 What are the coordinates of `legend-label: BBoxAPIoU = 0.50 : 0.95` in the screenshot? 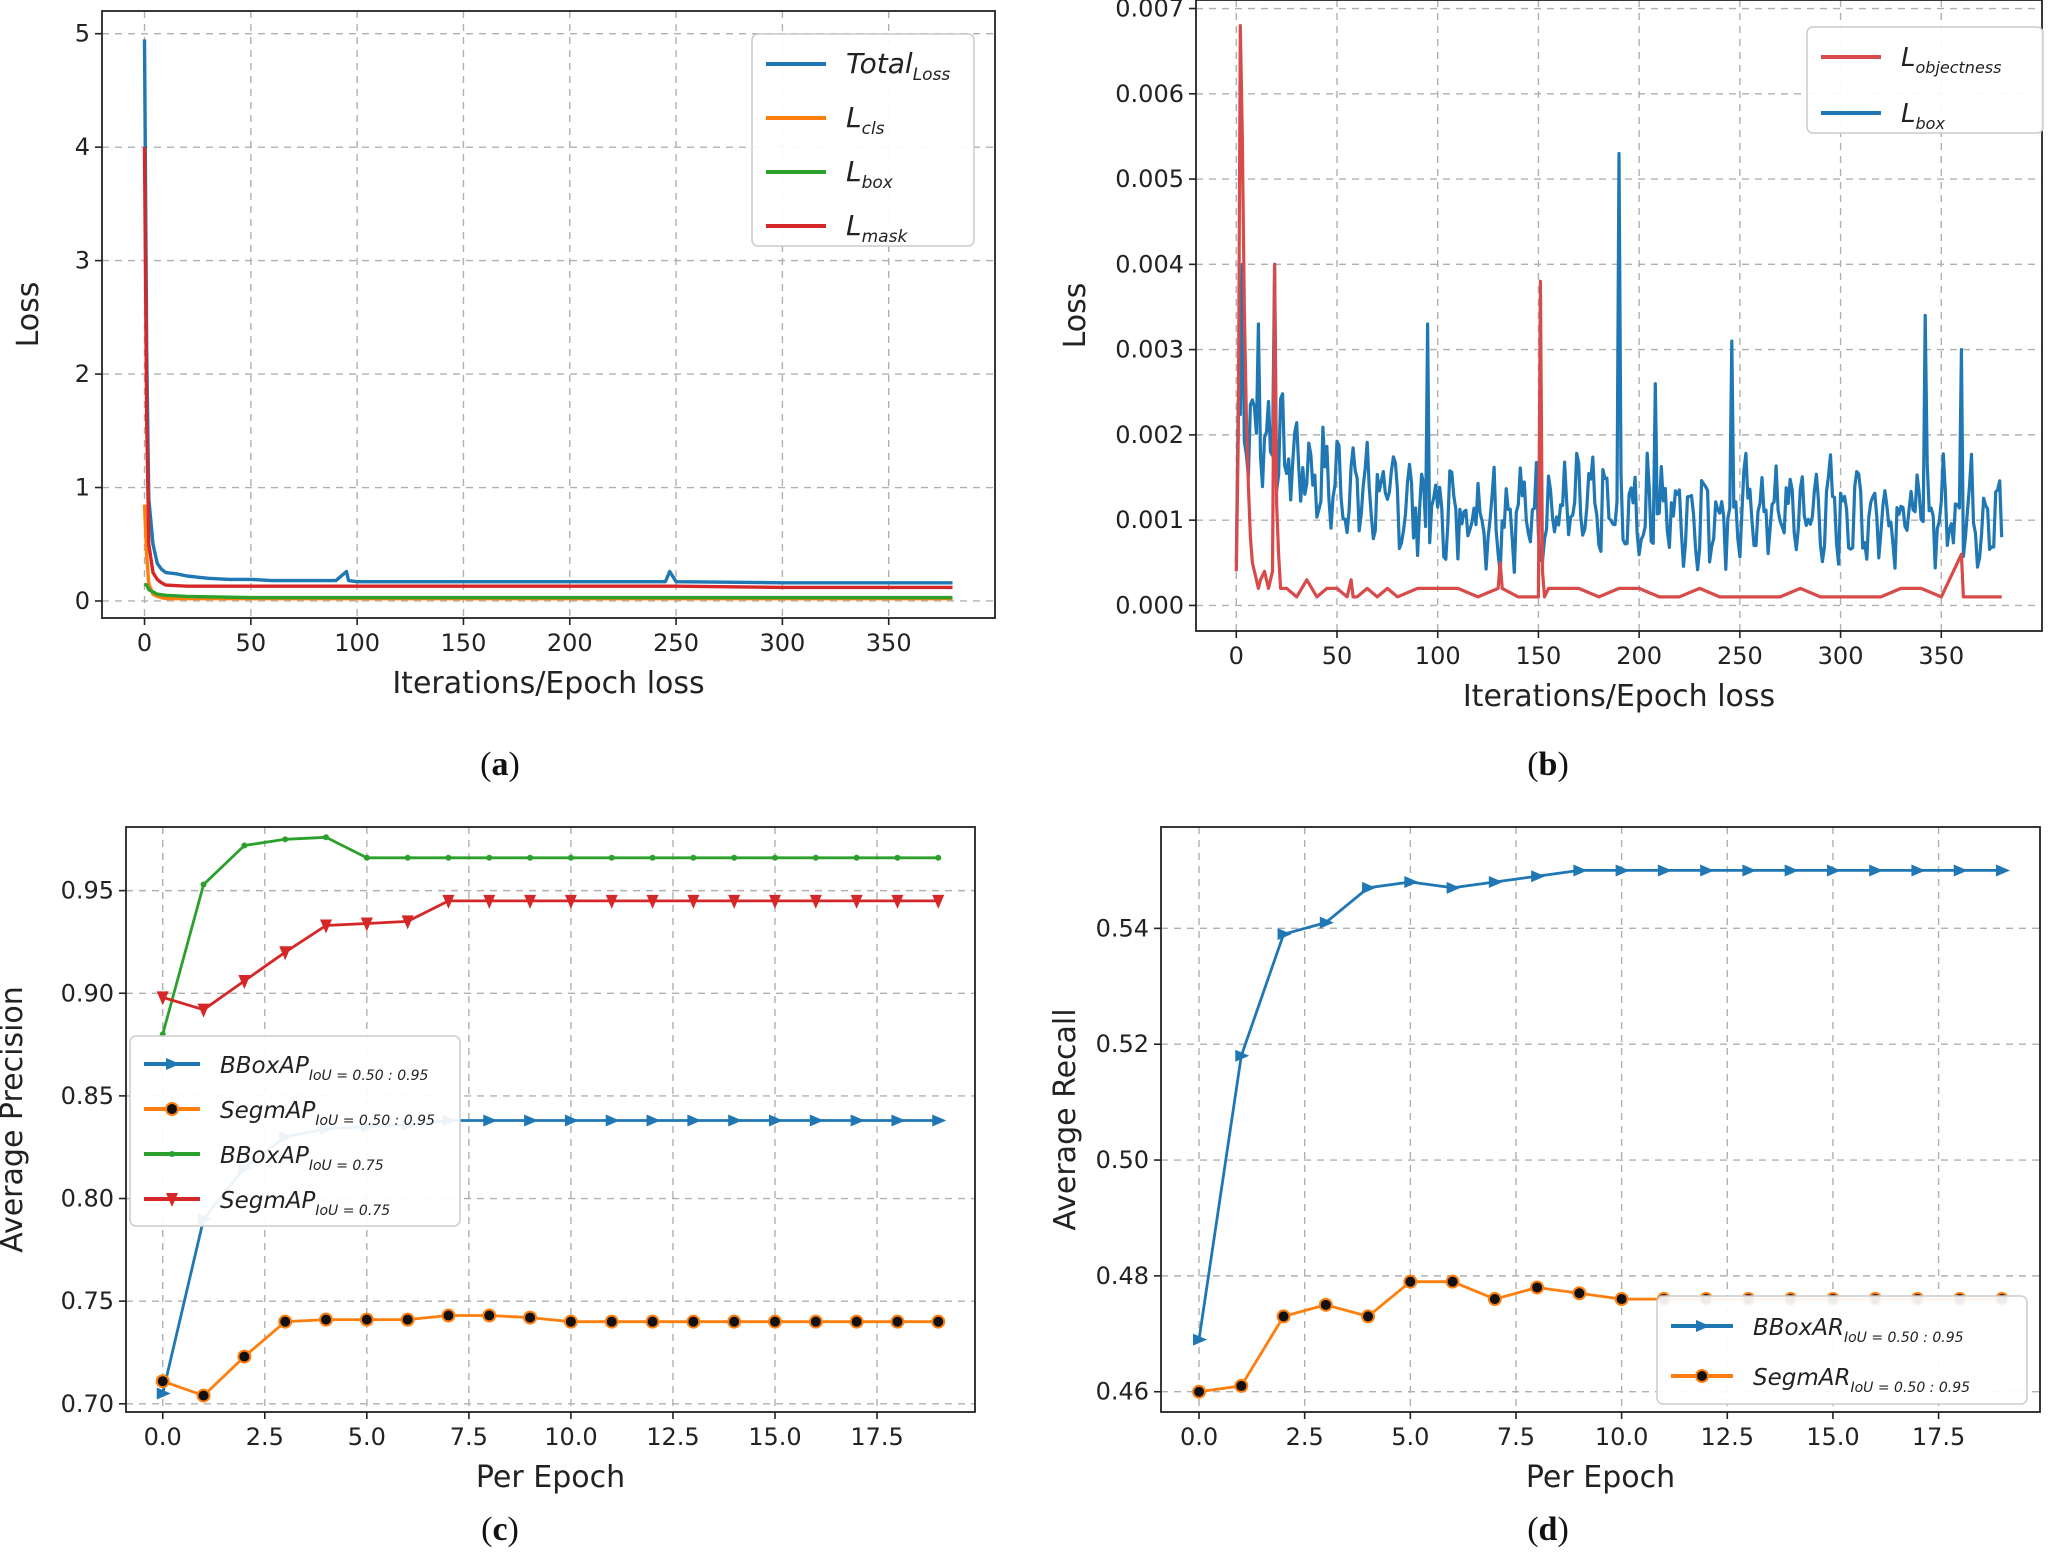 It's located at (324, 1068).